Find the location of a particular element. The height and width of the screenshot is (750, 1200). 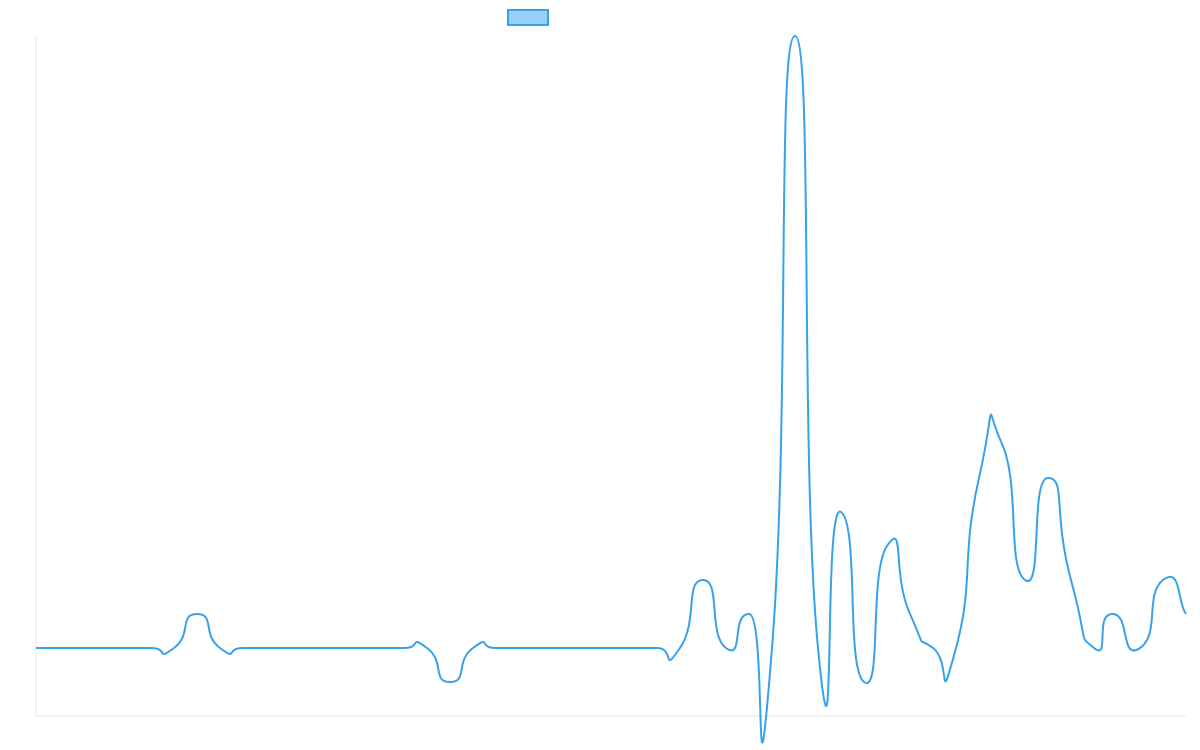

legend is located at coordinates (528, 17).